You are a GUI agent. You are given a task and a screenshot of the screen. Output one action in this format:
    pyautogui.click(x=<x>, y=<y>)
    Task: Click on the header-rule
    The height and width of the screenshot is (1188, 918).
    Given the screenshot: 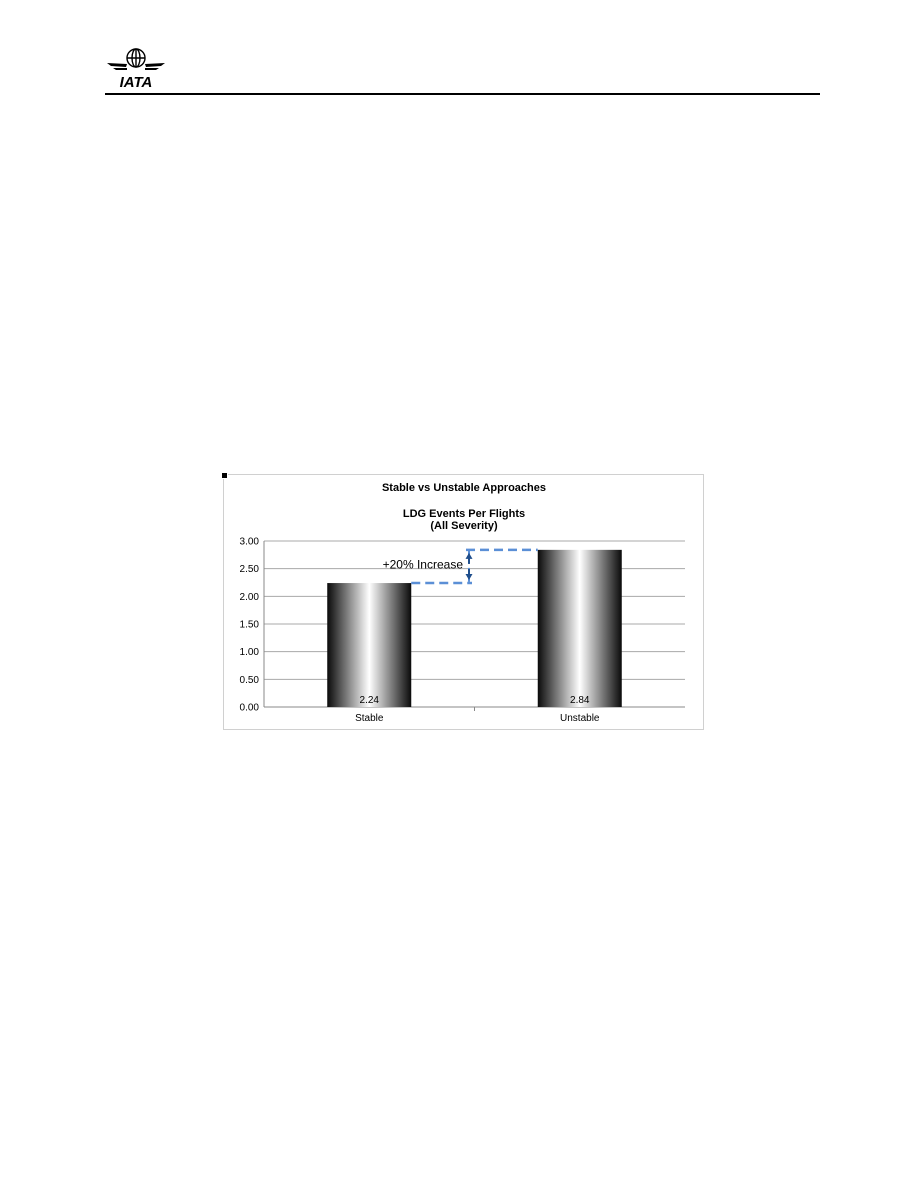 What is the action you would take?
    pyautogui.click(x=462, y=94)
    